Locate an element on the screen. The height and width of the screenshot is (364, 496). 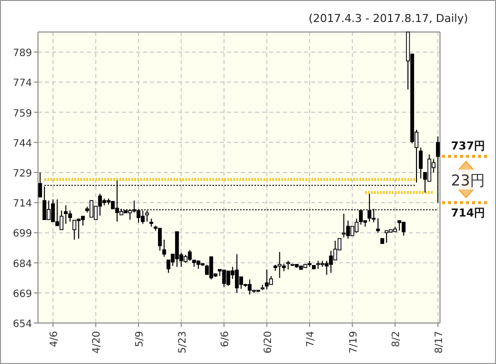
x-tick-label: 5/23 is located at coordinates (182, 342).